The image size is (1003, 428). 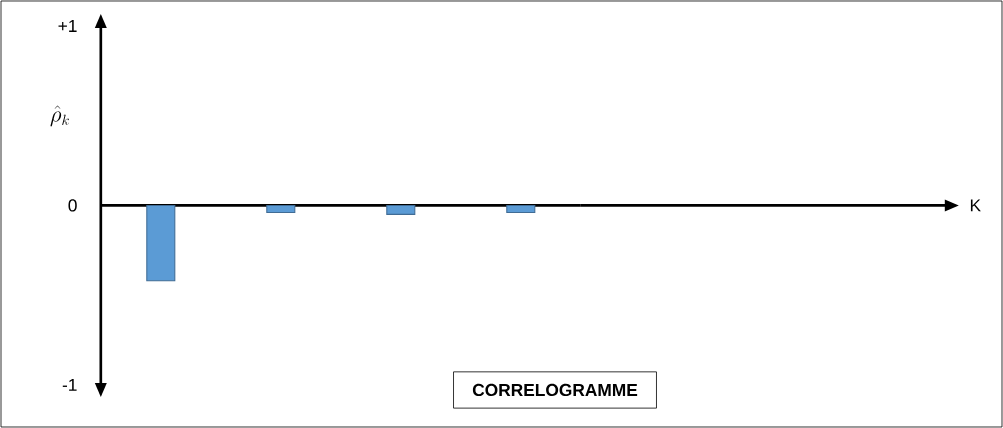 I want to click on y-tick-label: -1, so click(x=69, y=384).